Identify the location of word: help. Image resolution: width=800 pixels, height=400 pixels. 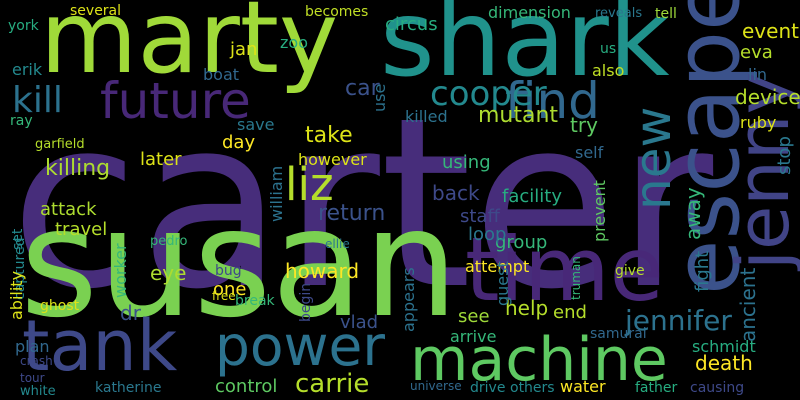
(526, 308).